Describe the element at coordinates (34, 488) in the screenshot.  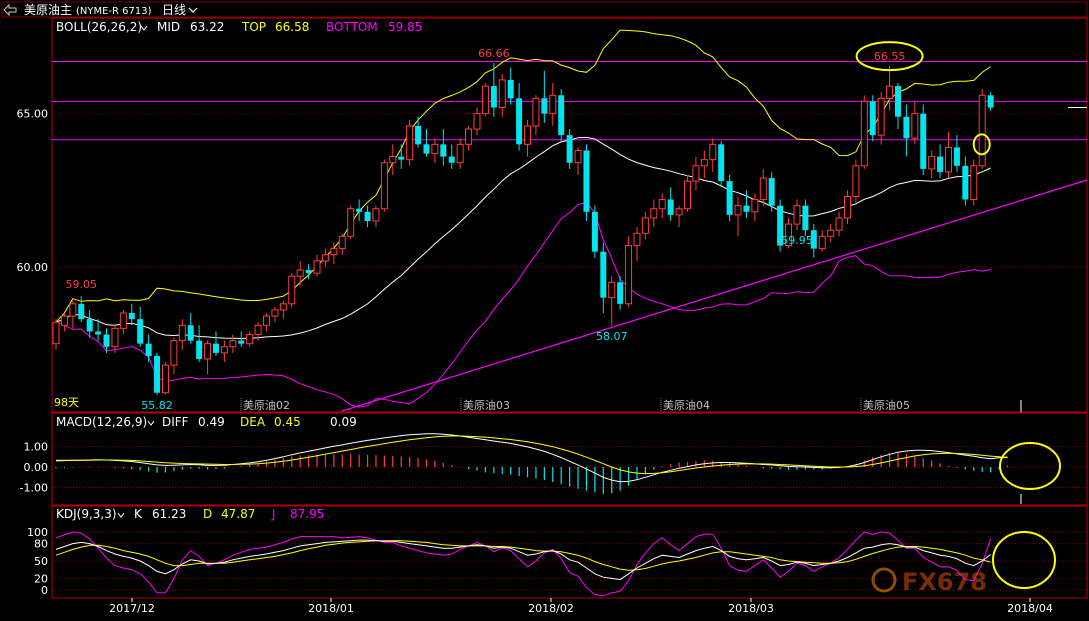
I see `macd-y-tick: -1.00` at that location.